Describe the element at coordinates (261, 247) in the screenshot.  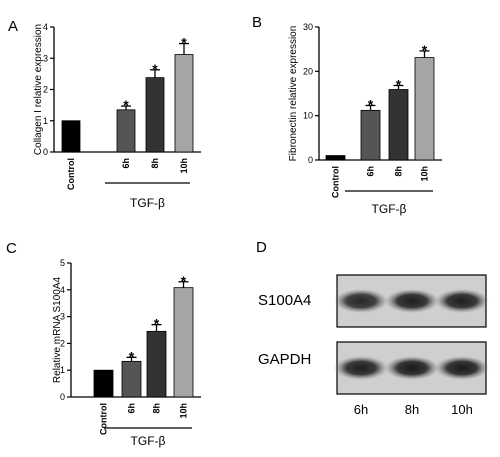
I see `panel-label-d: D` at that location.